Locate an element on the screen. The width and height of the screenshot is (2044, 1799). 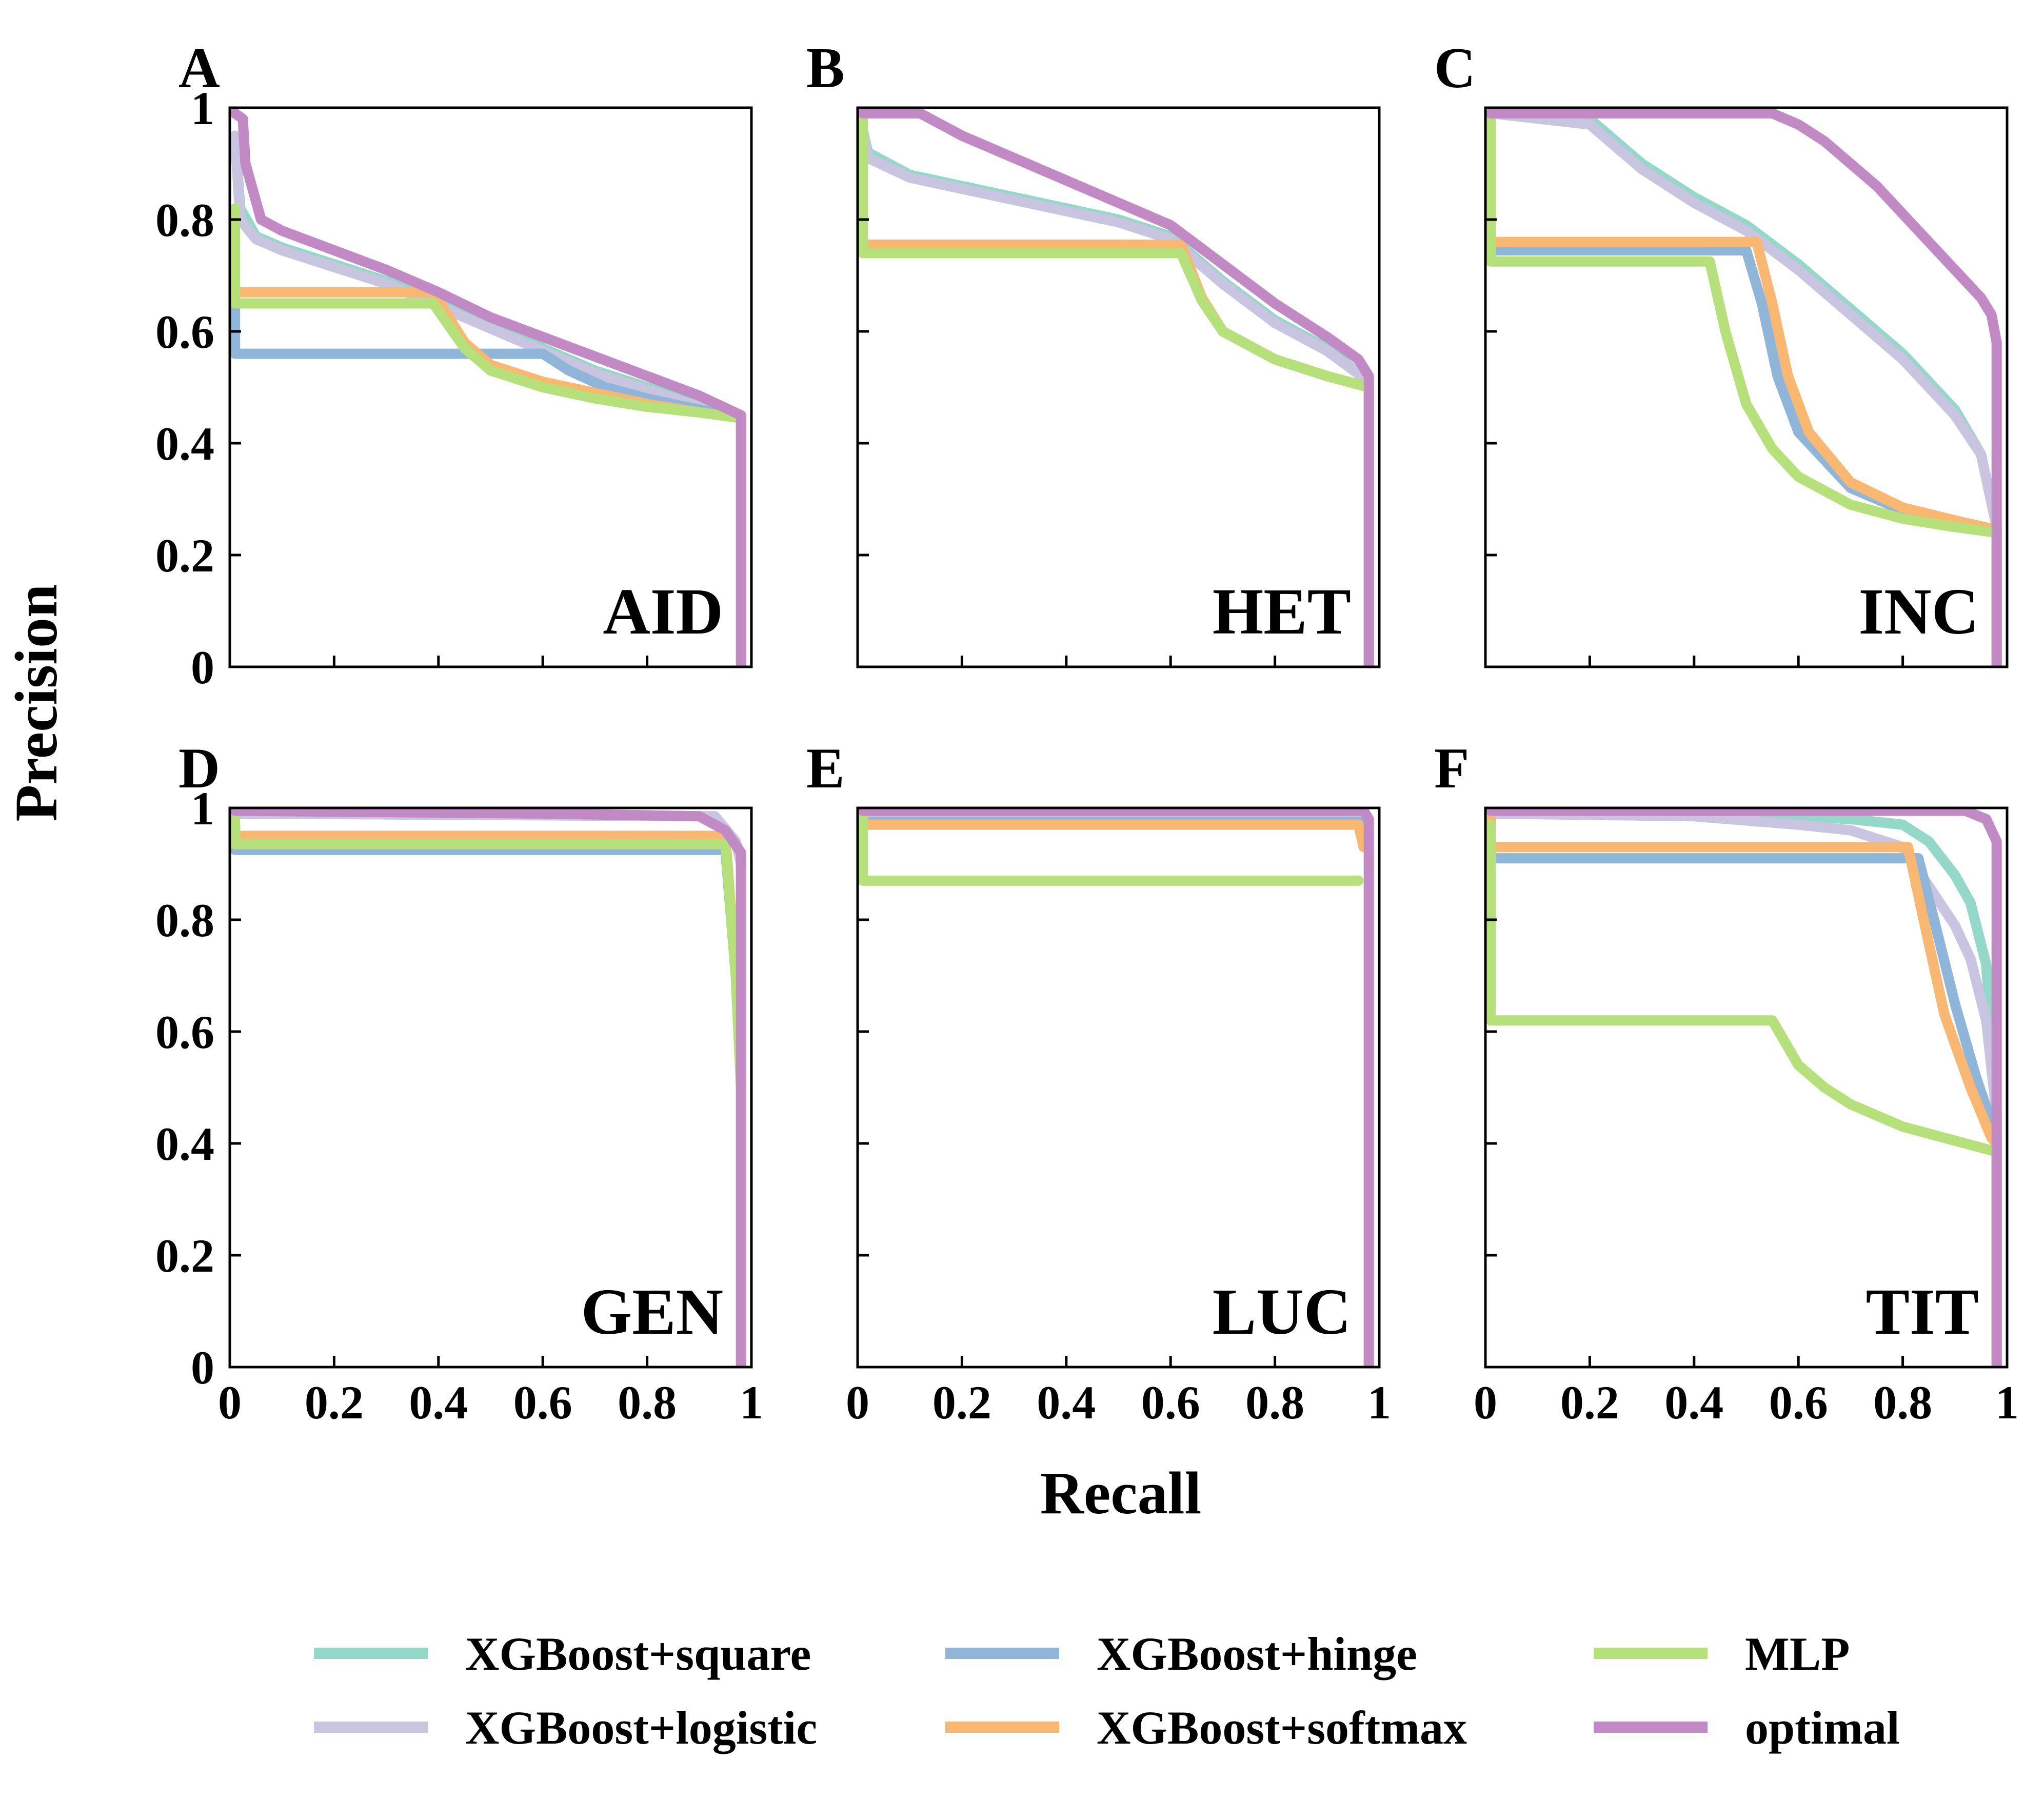
panel-letter: C is located at coordinates (1455, 68).